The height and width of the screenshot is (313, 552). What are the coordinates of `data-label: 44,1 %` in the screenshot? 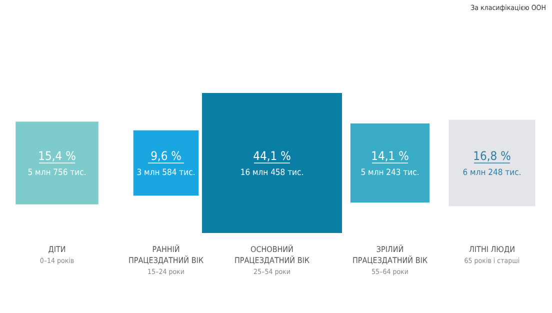 It's located at (272, 156).